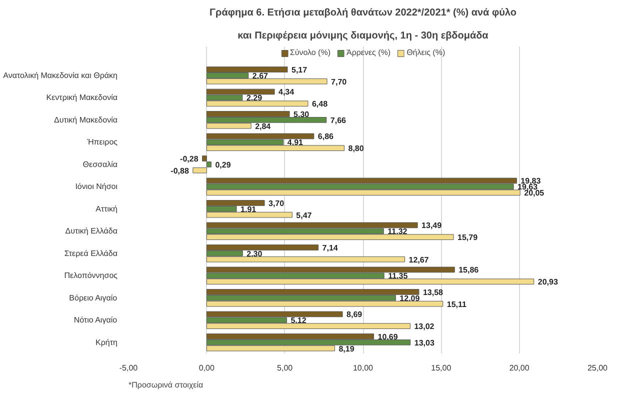 Image resolution: width=637 pixels, height=394 pixels. What do you see at coordinates (107, 209) in the screenshot?
I see `y-tick-label: Αττική` at bounding box center [107, 209].